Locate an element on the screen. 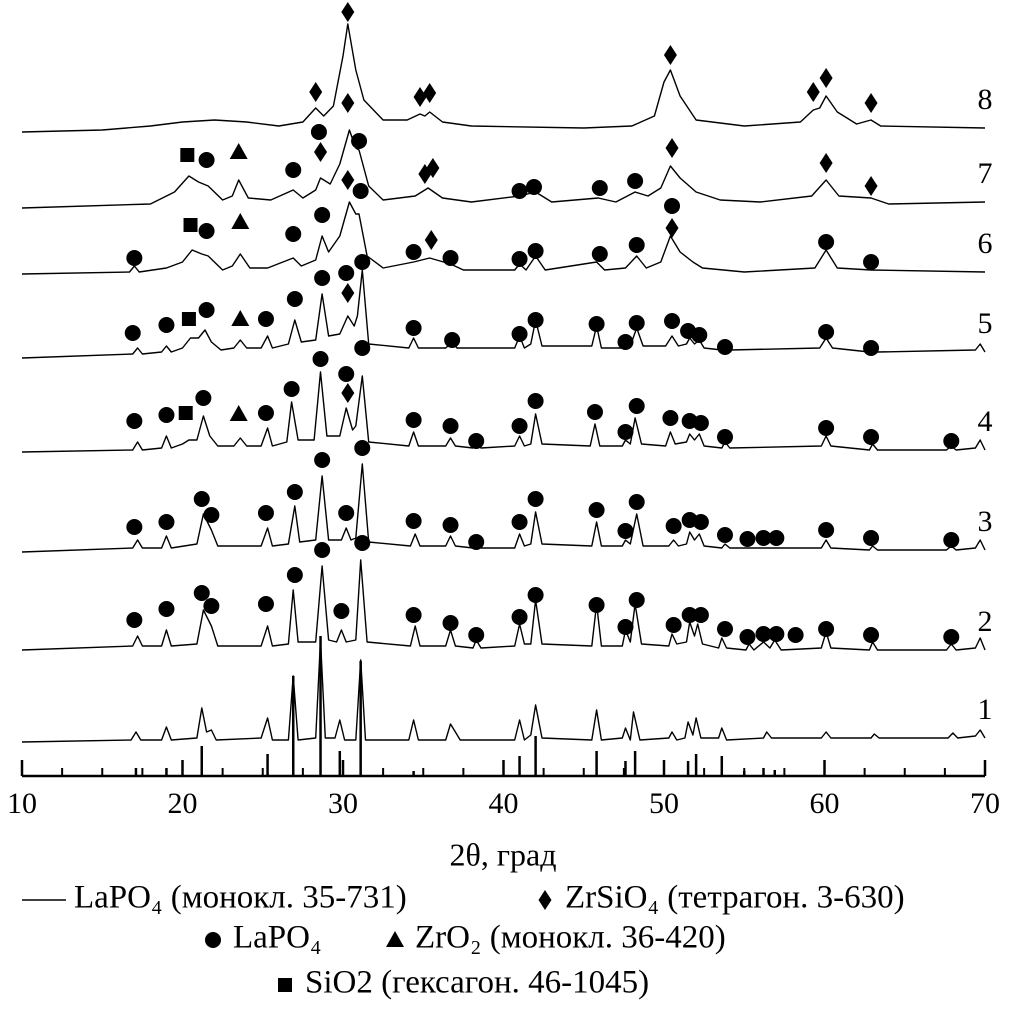  x-tick-label: 60 is located at coordinates (825, 803).